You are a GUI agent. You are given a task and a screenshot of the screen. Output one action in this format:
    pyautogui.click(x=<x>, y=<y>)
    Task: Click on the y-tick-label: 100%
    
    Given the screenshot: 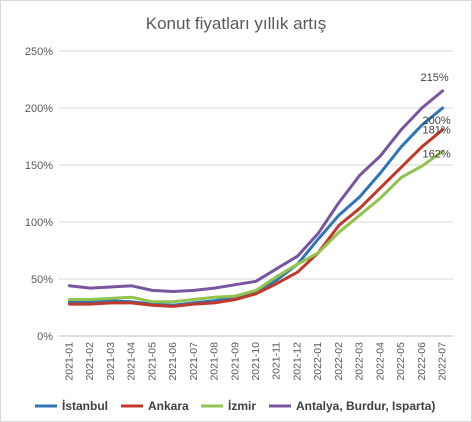 What is the action you would take?
    pyautogui.click(x=39, y=223)
    